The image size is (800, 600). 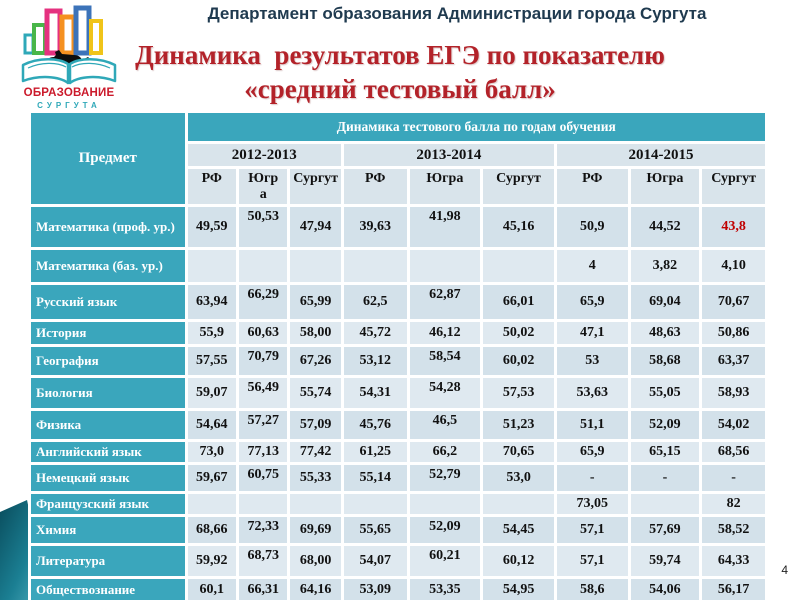 What do you see at coordinates (211, 227) in the screenshot?
I see `value-cell: 49,59` at bounding box center [211, 227].